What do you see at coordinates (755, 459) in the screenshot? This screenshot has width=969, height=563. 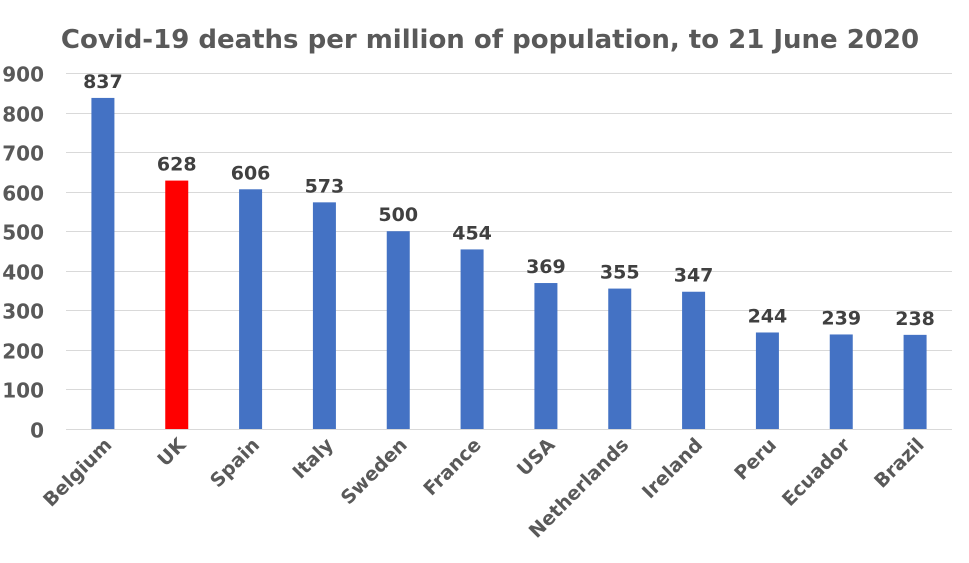 I see `x-tick-label-peru: Peru` at bounding box center [755, 459].